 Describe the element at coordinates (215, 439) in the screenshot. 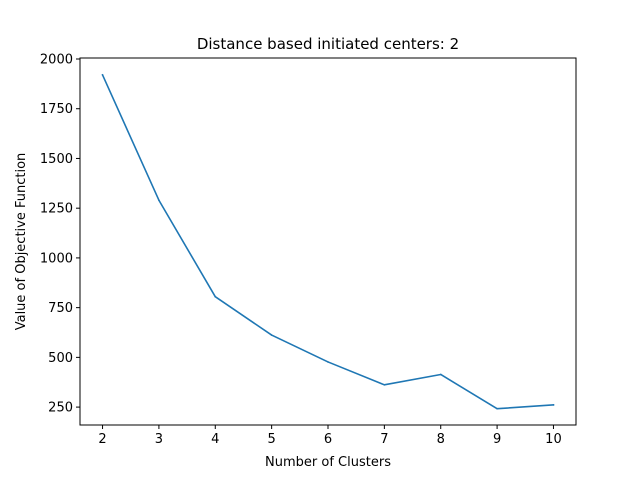

I see `x-tick-label: 4` at that location.